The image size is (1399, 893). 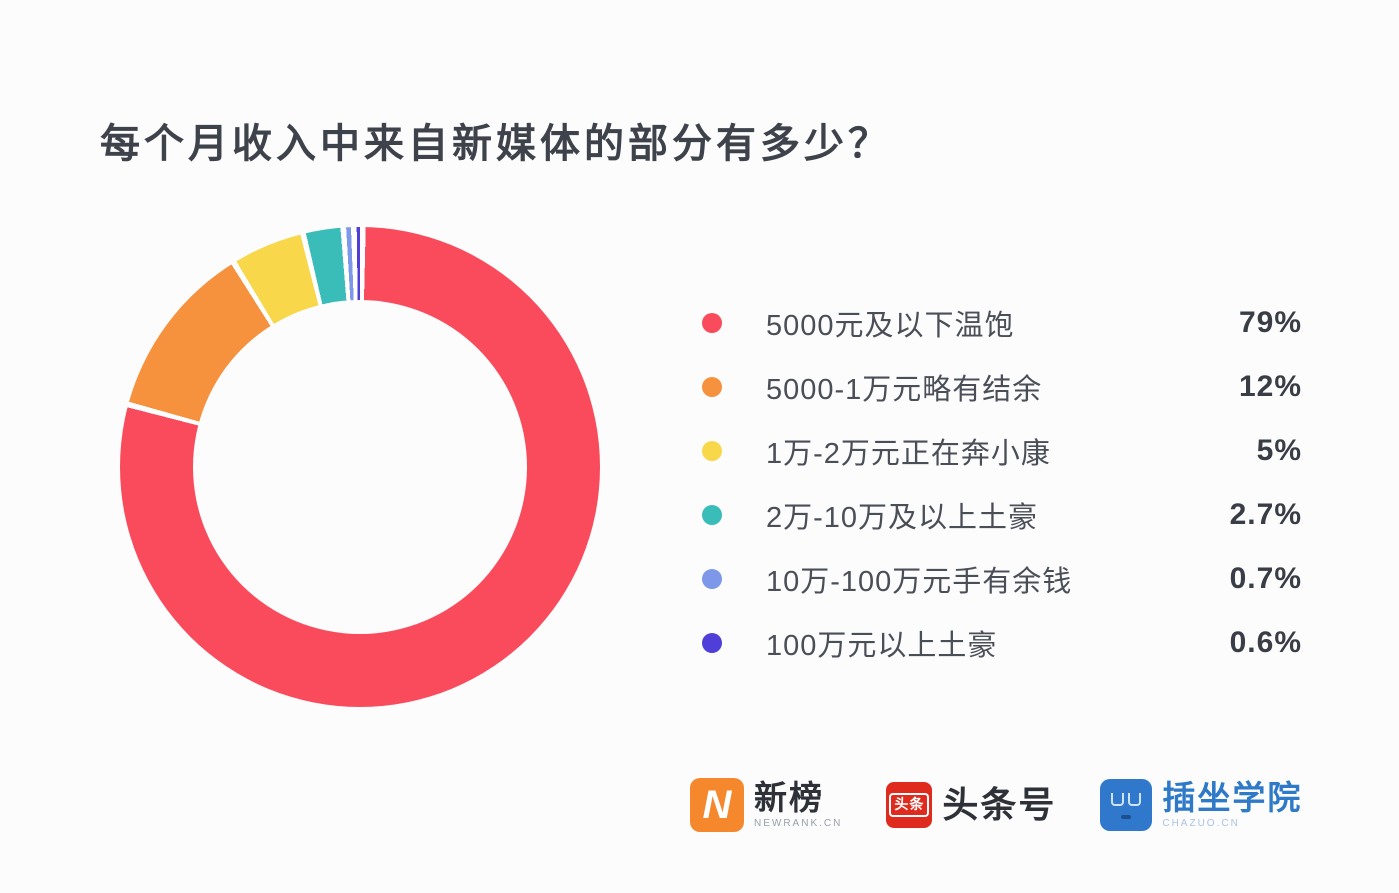 I want to click on legend-value: 12%, so click(x=1270, y=386).